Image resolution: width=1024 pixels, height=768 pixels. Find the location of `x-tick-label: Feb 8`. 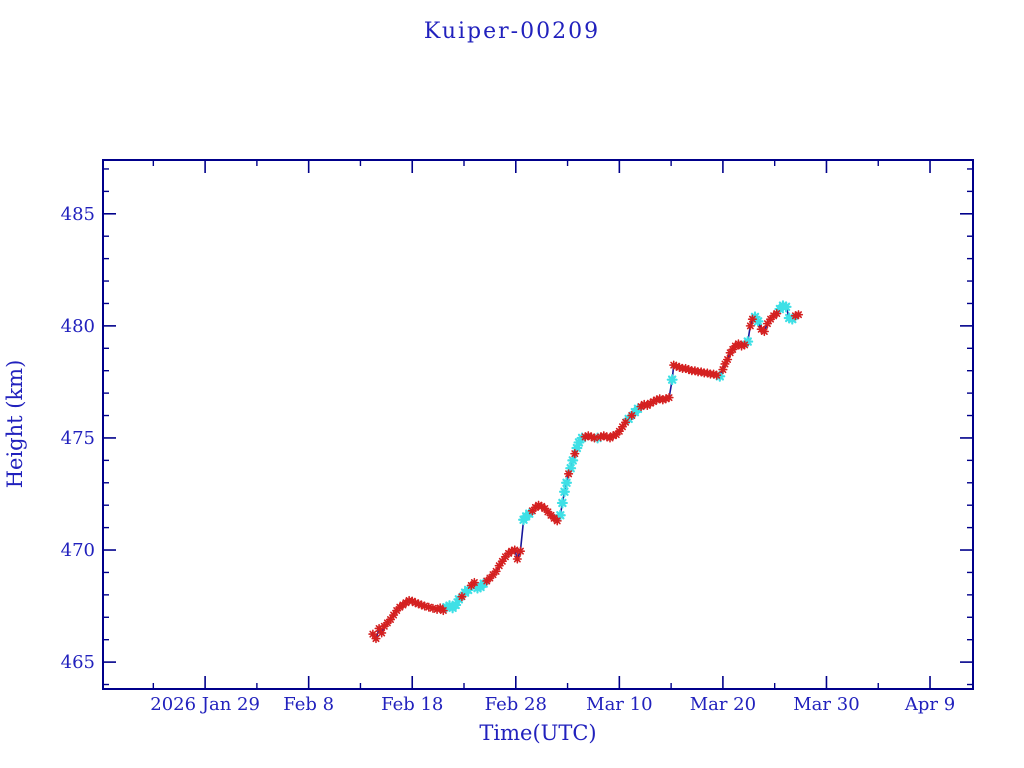

x-tick-label: Feb 8 is located at coordinates (308, 704).